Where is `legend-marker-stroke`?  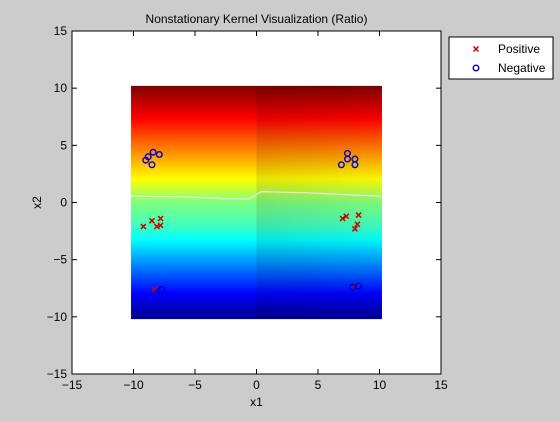
legend-marker-stroke is located at coordinates (476, 49).